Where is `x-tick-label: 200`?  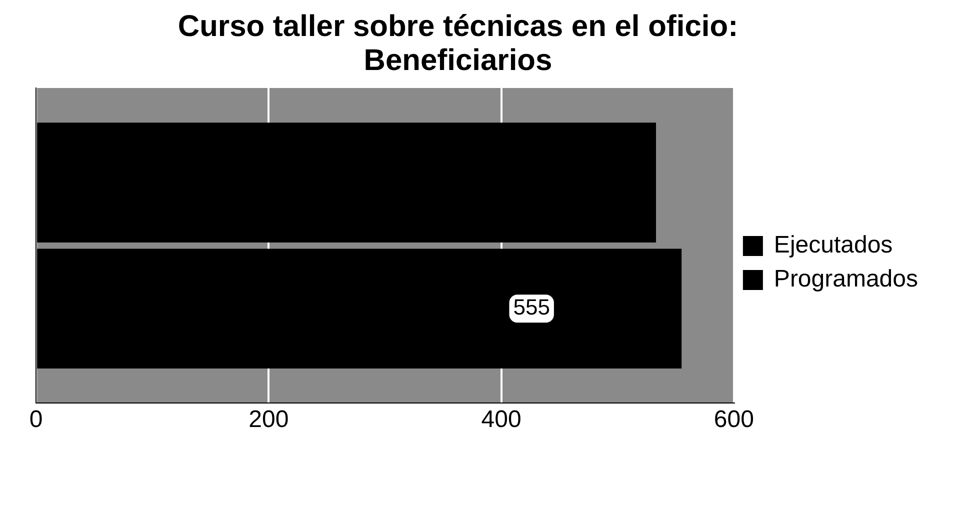
x-tick-label: 200 is located at coordinates (268, 420).